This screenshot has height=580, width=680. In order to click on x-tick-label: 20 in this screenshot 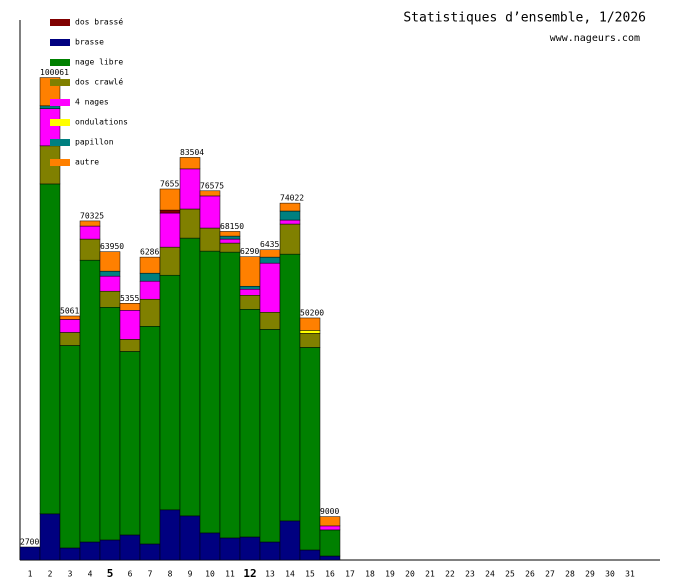, I will do `click(410, 574)`.